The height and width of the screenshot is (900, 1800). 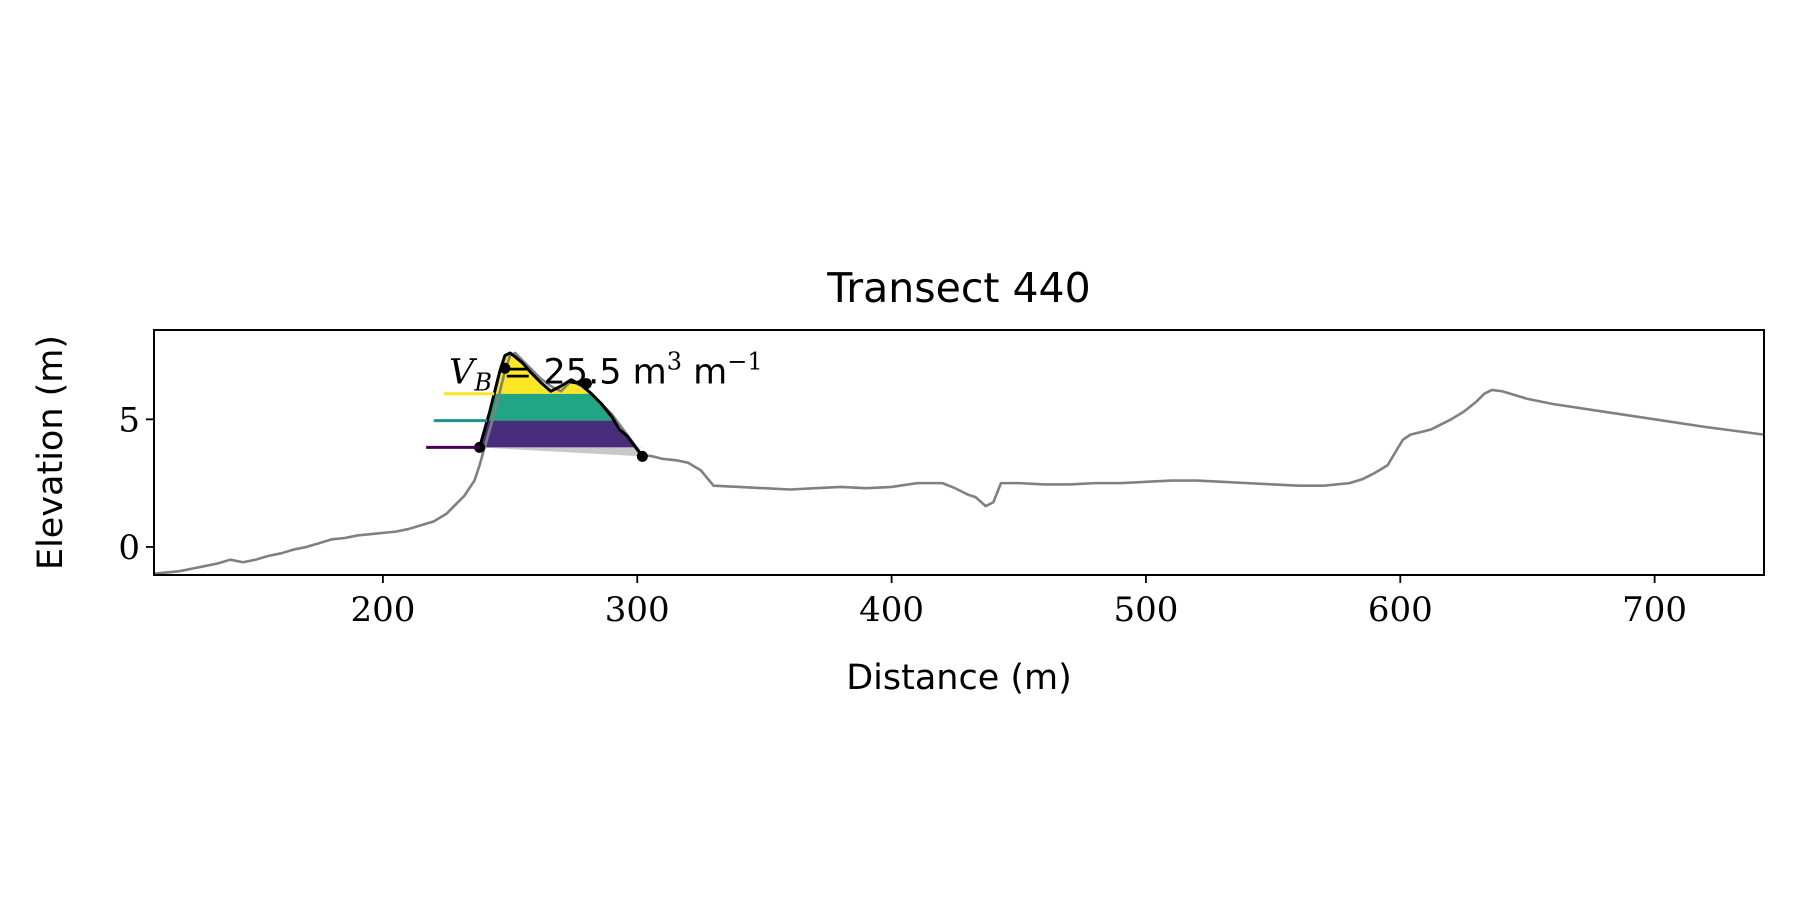 What do you see at coordinates (382, 610) in the screenshot?
I see `x-tick-label: 200` at bounding box center [382, 610].